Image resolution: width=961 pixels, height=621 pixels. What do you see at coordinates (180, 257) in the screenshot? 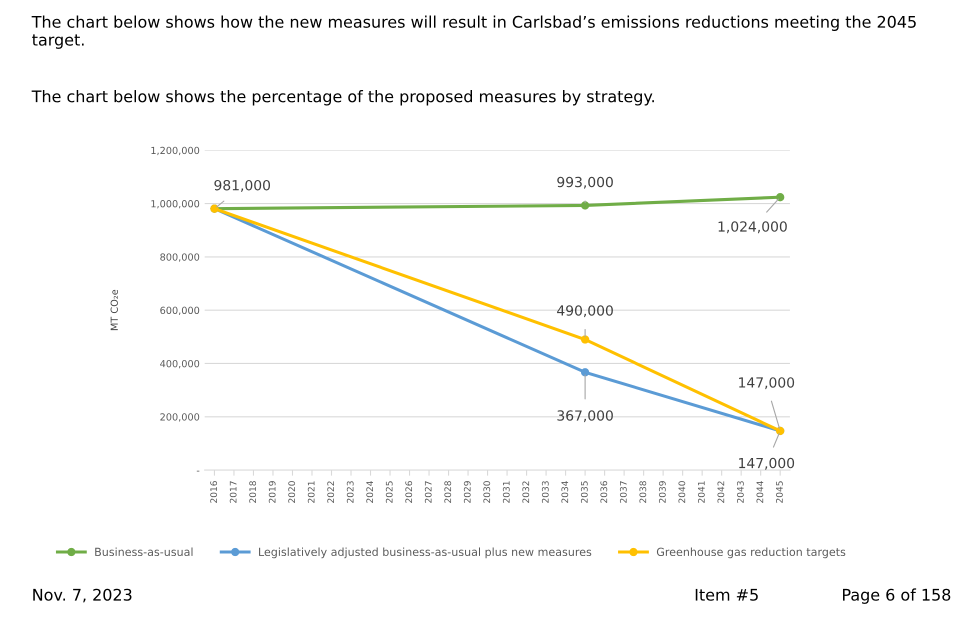
I see `y-tick-label: 800,000` at bounding box center [180, 257].